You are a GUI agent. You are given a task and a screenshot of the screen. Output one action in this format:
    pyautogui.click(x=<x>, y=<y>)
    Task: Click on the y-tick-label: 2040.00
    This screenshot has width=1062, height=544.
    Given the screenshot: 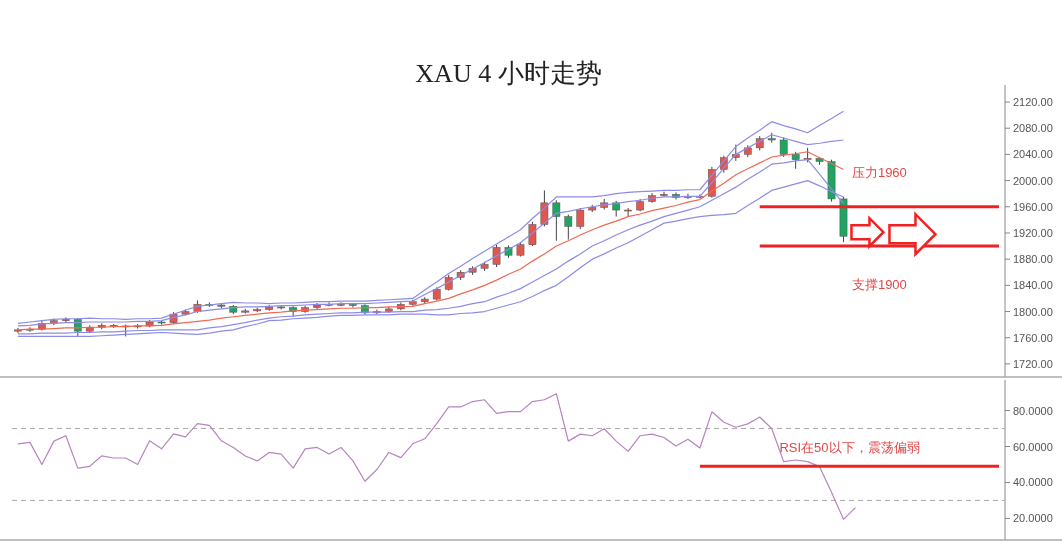 What is the action you would take?
    pyautogui.click(x=1033, y=154)
    